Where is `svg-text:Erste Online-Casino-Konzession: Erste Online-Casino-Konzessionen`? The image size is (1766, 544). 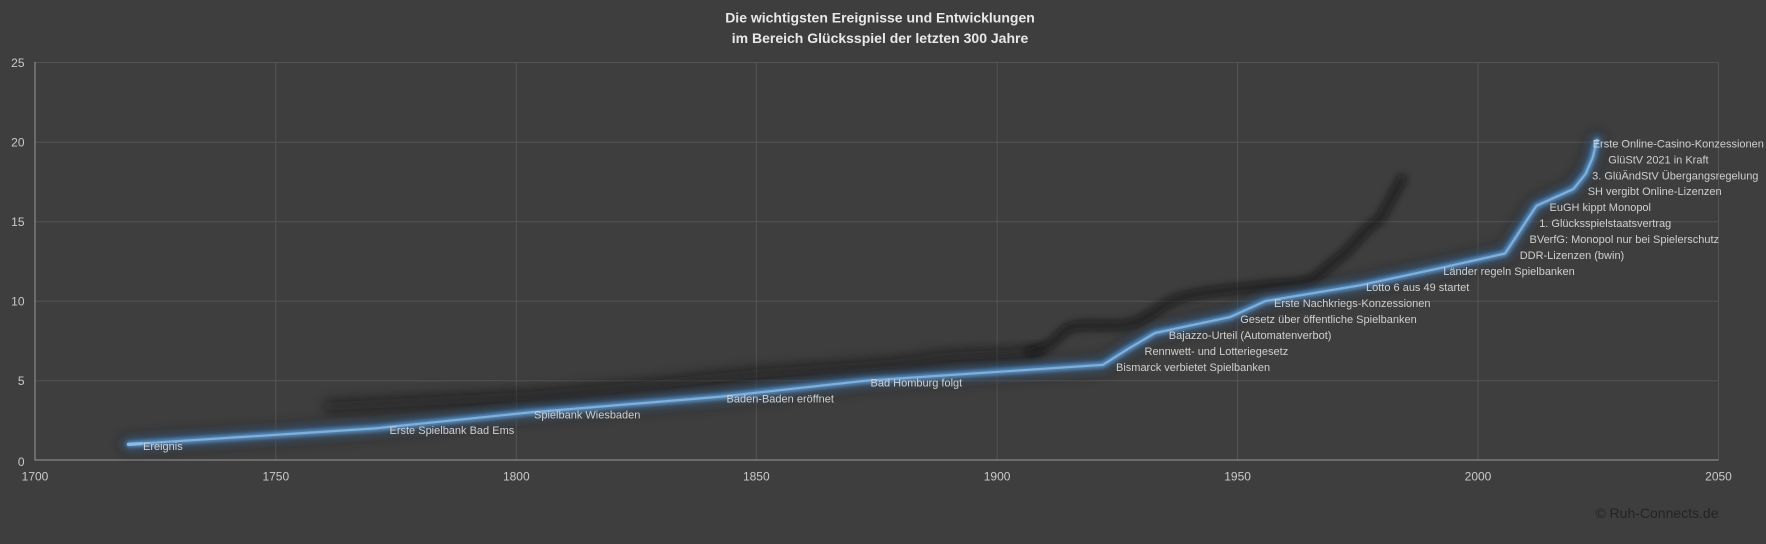
svg-text:Erste Online-Casino-Konzession: Erste Online-Casino-Konzessionen is located at coordinates (1678, 145).